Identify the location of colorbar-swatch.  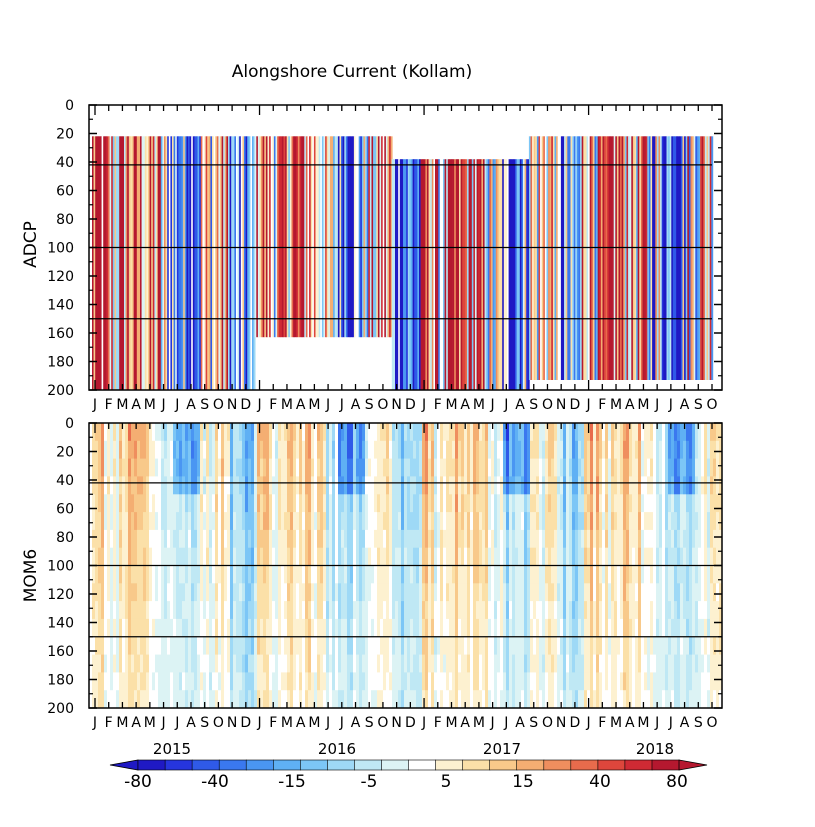
(151, 765).